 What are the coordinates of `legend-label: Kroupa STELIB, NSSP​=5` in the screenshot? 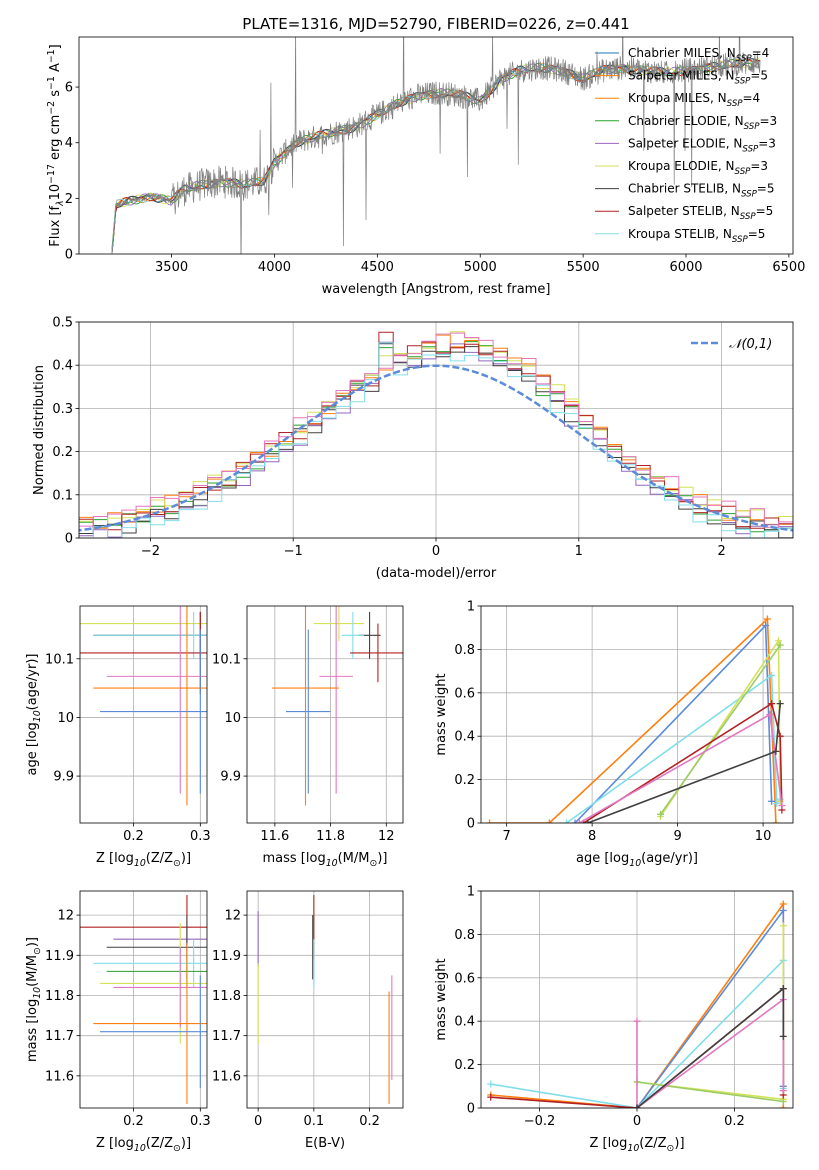 It's located at (696, 236).